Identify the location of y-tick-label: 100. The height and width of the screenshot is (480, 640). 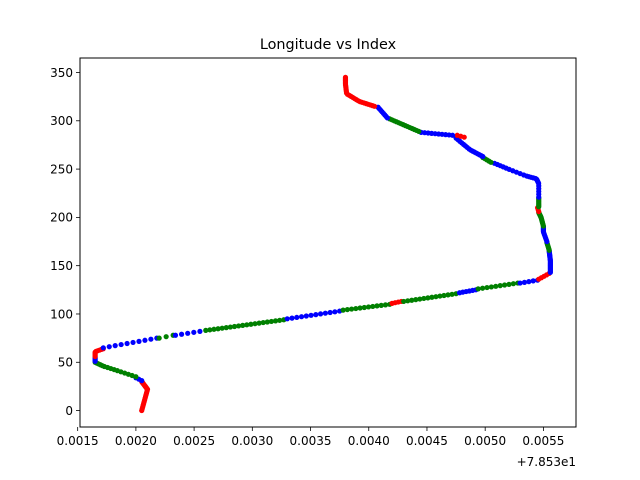
(61, 314).